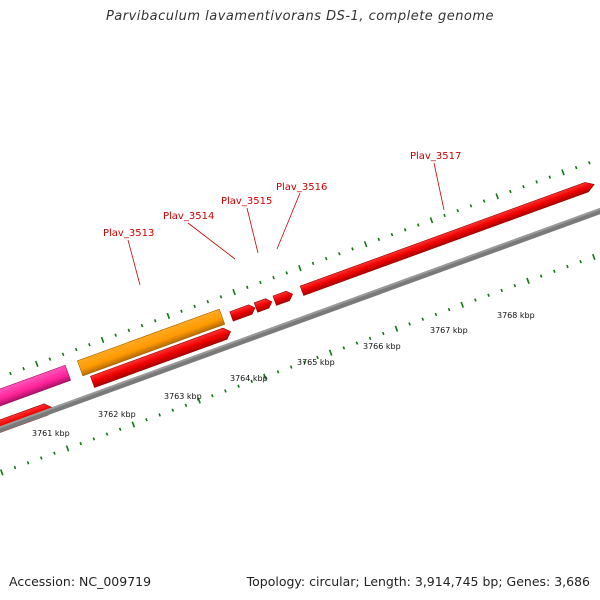 The image size is (600, 600). Describe the element at coordinates (246, 201) in the screenshot. I see `label-plav3515: Plav_3515` at that location.